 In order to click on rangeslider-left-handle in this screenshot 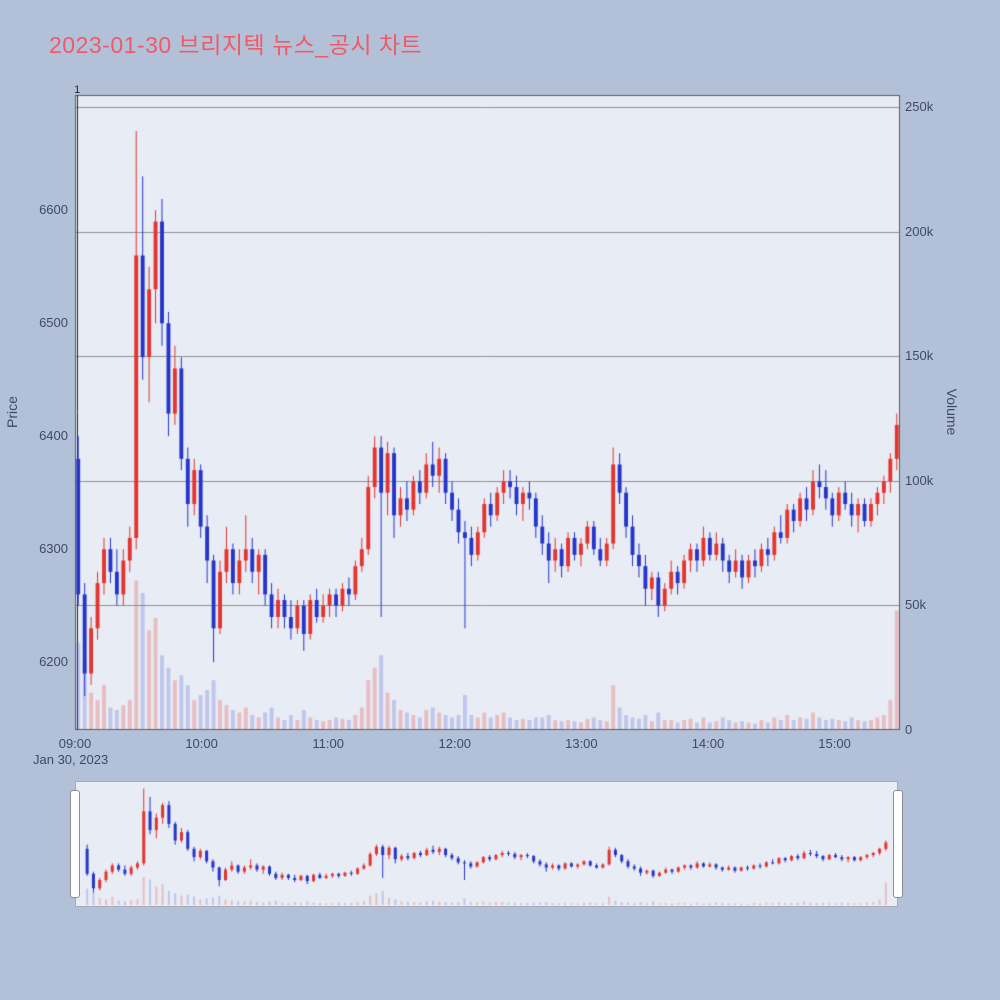, I will do `click(75, 844)`.